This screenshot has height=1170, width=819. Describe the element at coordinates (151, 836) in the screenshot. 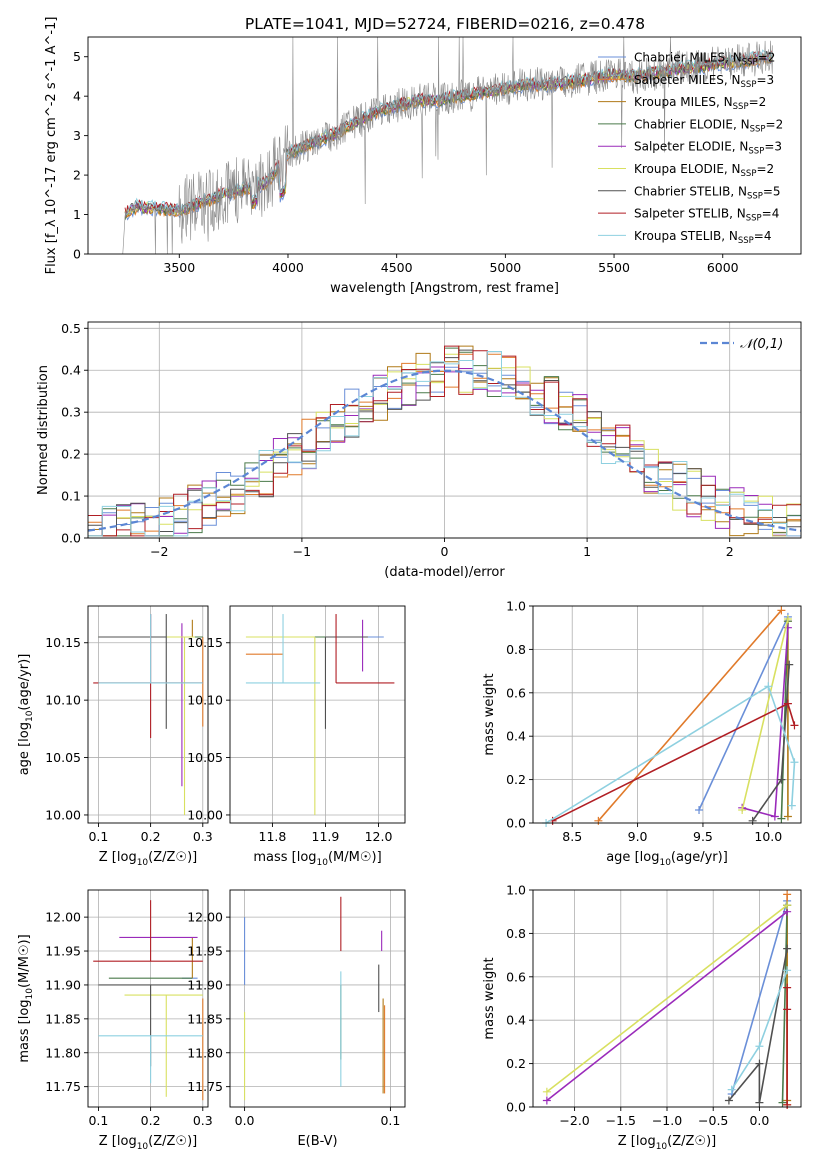

I see `x-tick-label: 0.2` at that location.